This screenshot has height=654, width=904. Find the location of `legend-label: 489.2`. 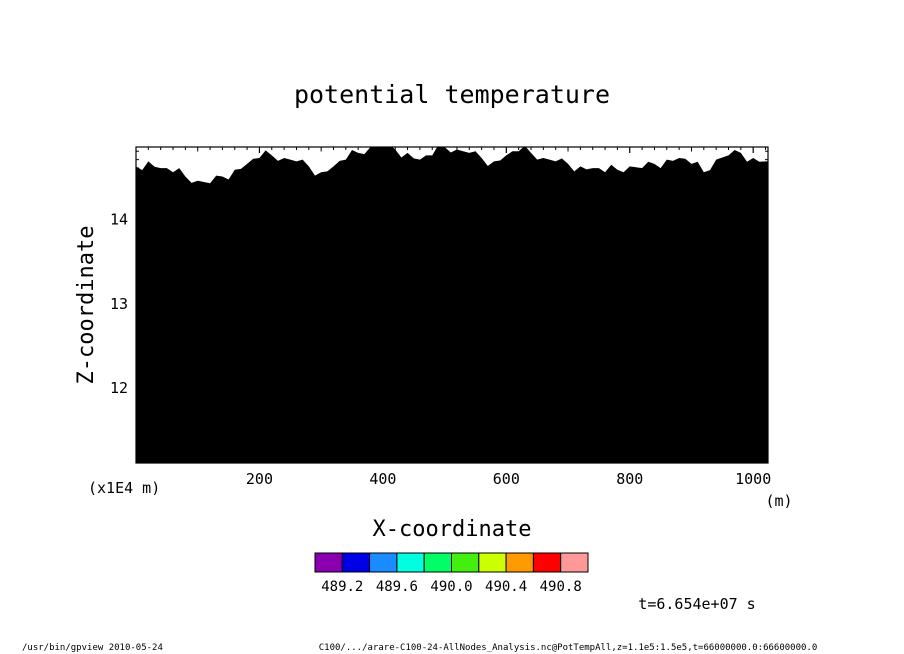

legend-label: 489.2 is located at coordinates (342, 587).